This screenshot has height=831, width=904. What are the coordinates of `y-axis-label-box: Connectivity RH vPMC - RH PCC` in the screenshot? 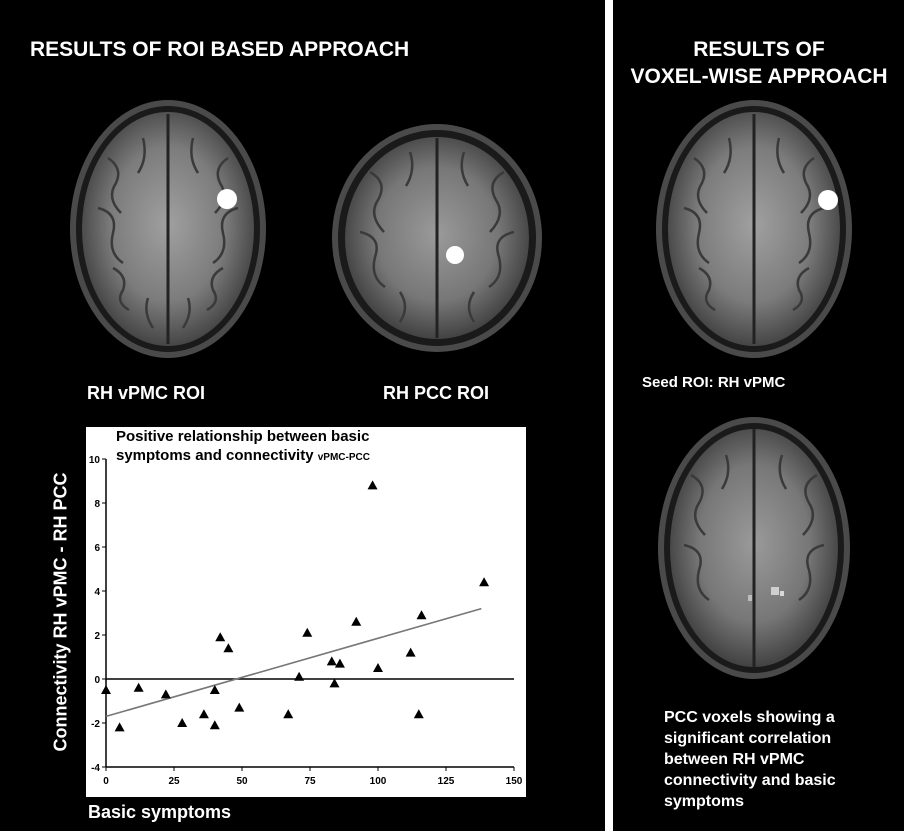 It's located at (61, 612).